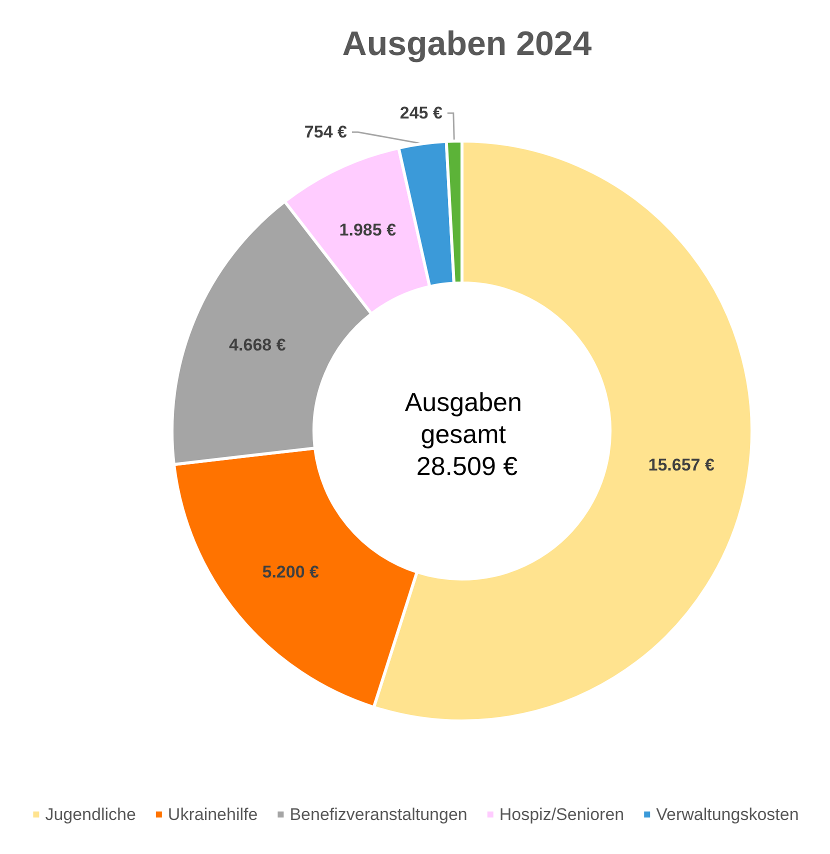 Image resolution: width=830 pixels, height=854 pixels. What do you see at coordinates (90, 814) in the screenshot?
I see `legend-label: Jugendliche` at bounding box center [90, 814].